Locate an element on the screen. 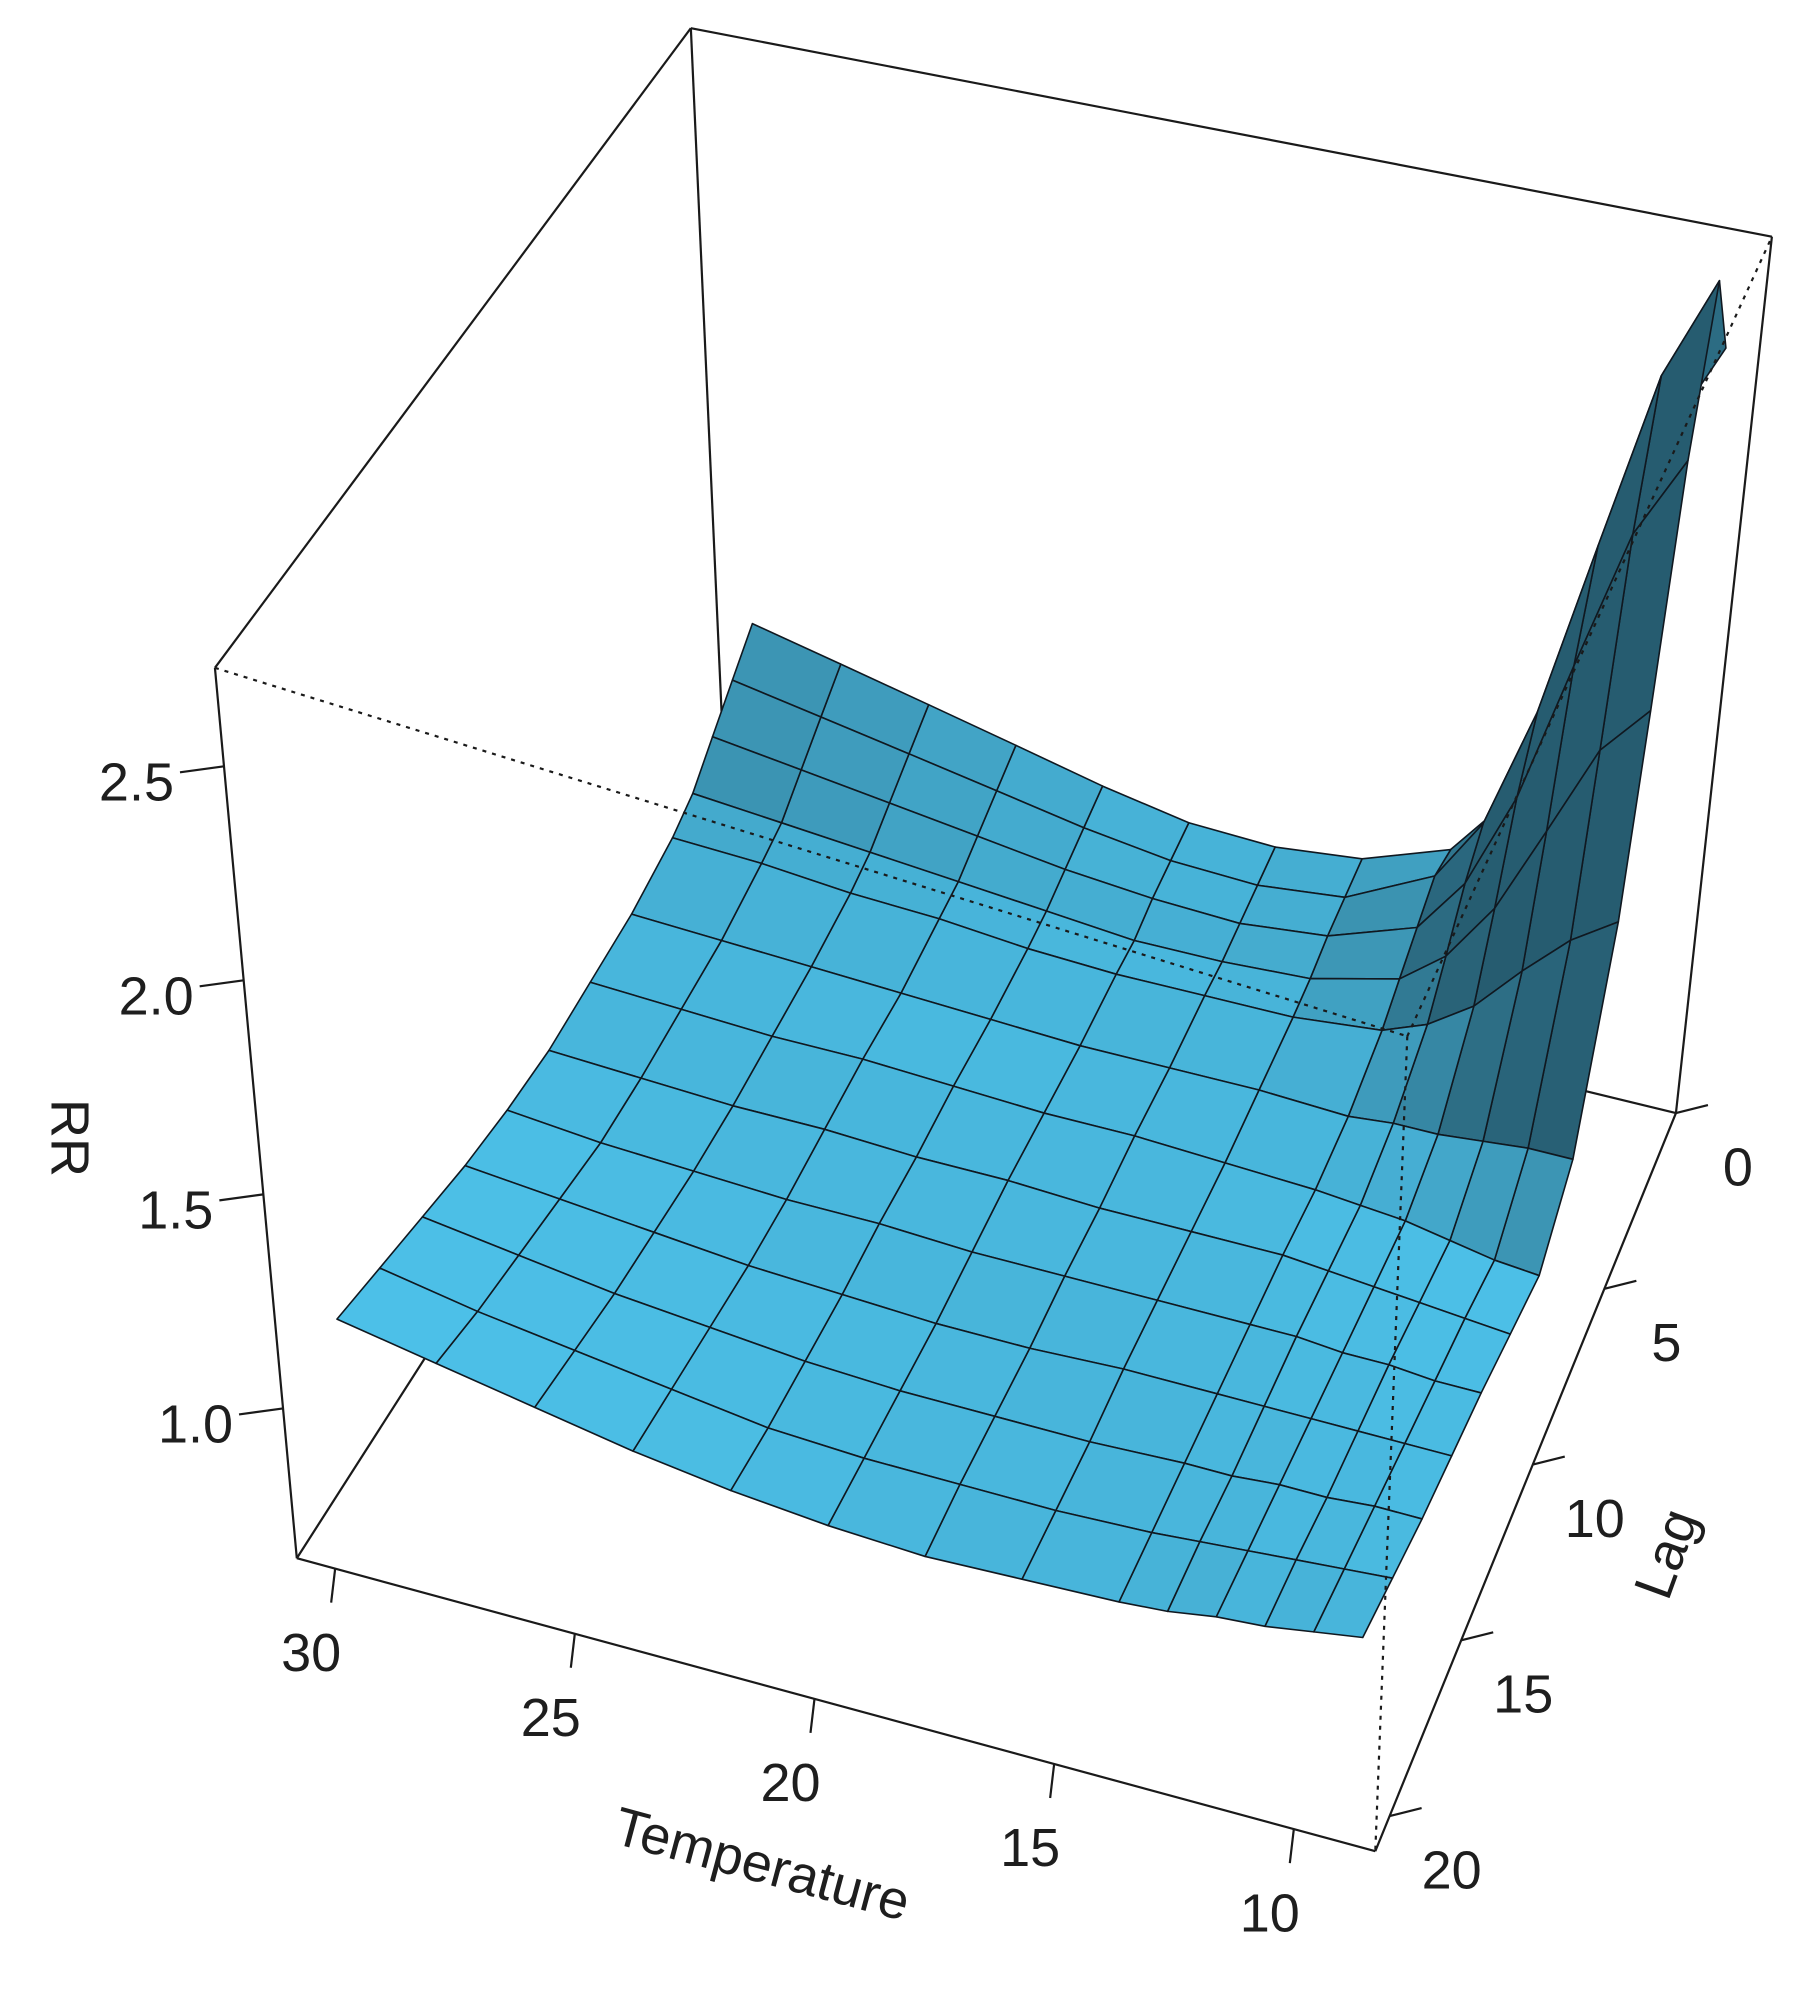  x-tick-label: 25 is located at coordinates (551, 1718).